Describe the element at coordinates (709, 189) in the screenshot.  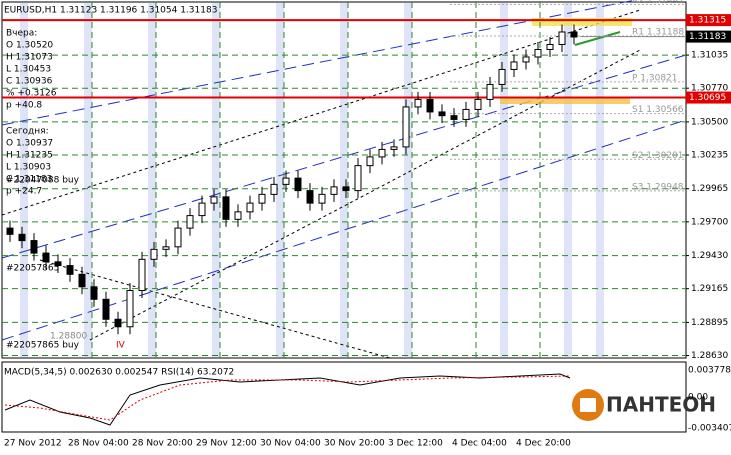
I see `y-tick-label: 1.29965` at that location.